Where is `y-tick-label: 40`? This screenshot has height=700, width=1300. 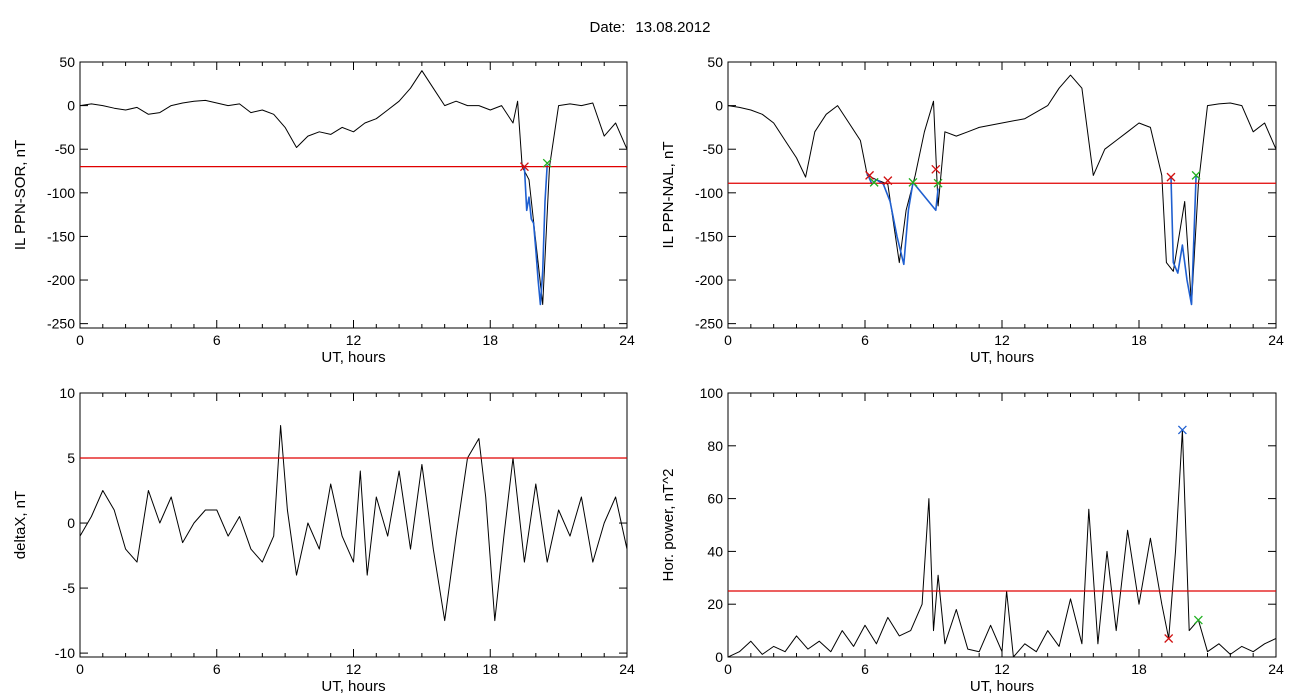 y-tick-label: 40 is located at coordinates (715, 551).